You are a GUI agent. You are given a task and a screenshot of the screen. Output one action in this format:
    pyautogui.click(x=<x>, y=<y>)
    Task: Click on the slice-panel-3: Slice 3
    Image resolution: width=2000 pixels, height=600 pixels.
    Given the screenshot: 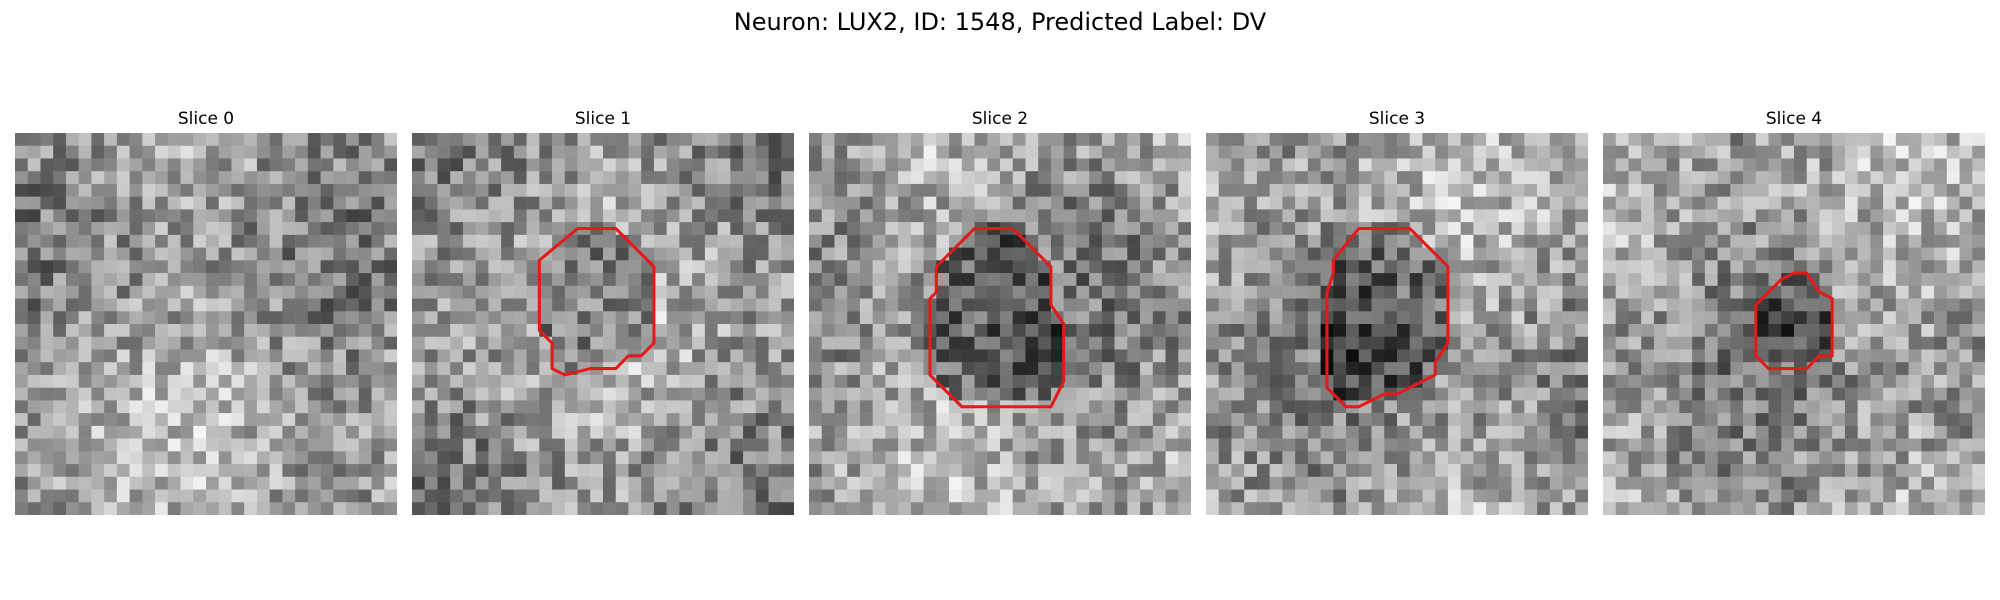 What is the action you would take?
    pyautogui.click(x=1397, y=311)
    